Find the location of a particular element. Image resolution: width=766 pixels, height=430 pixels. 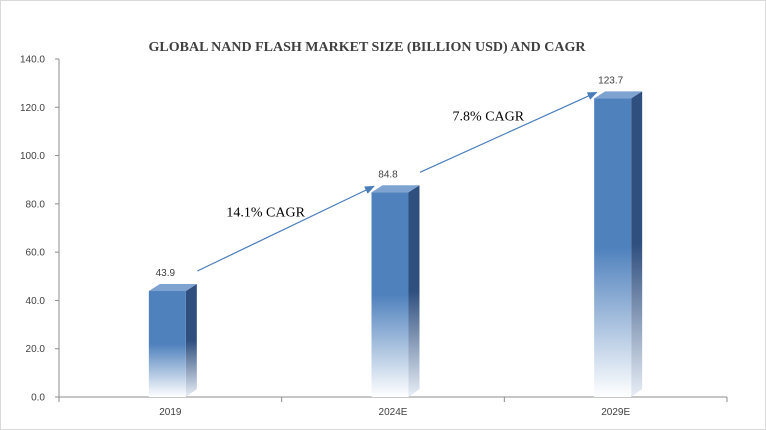

data-label: 84.8 is located at coordinates (388, 174).